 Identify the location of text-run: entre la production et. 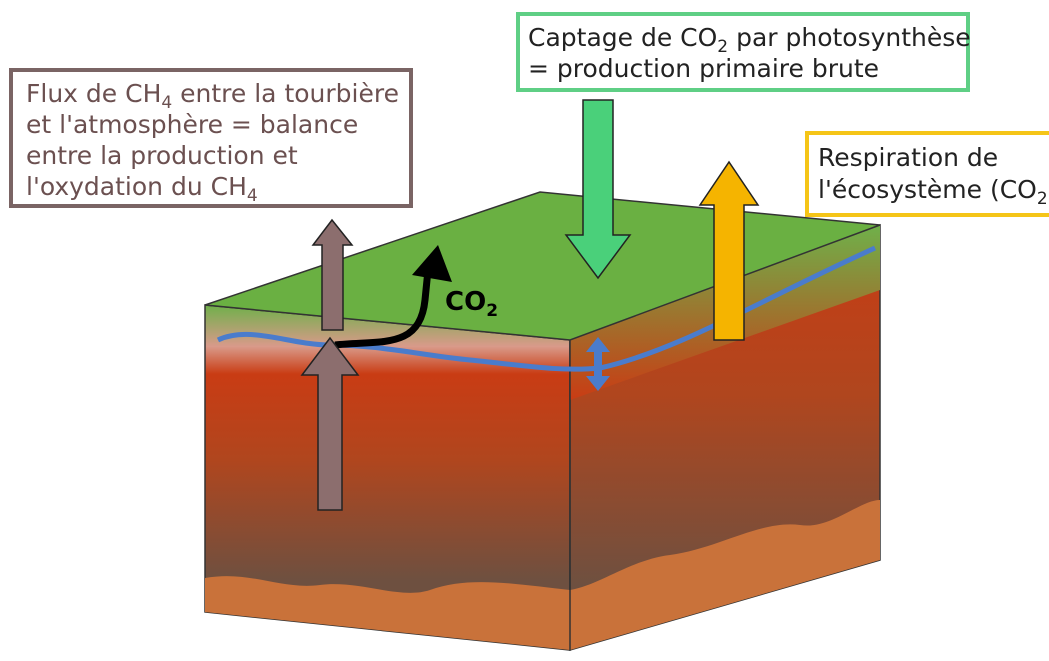
(162, 155).